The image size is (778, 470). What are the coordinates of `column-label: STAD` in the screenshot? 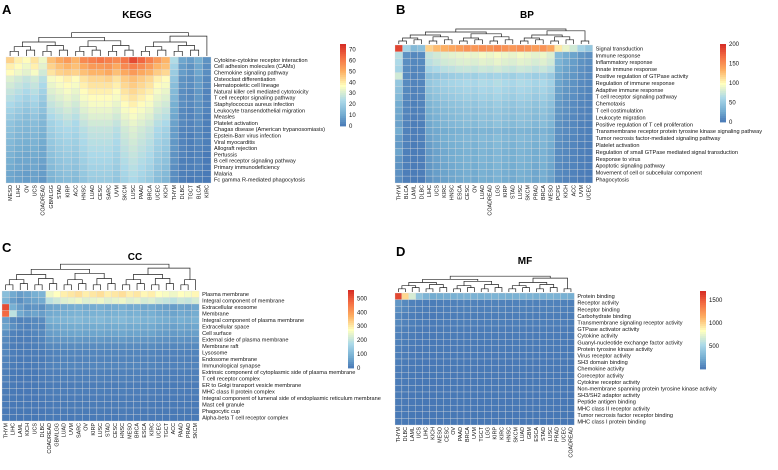 It's located at (544, 434).